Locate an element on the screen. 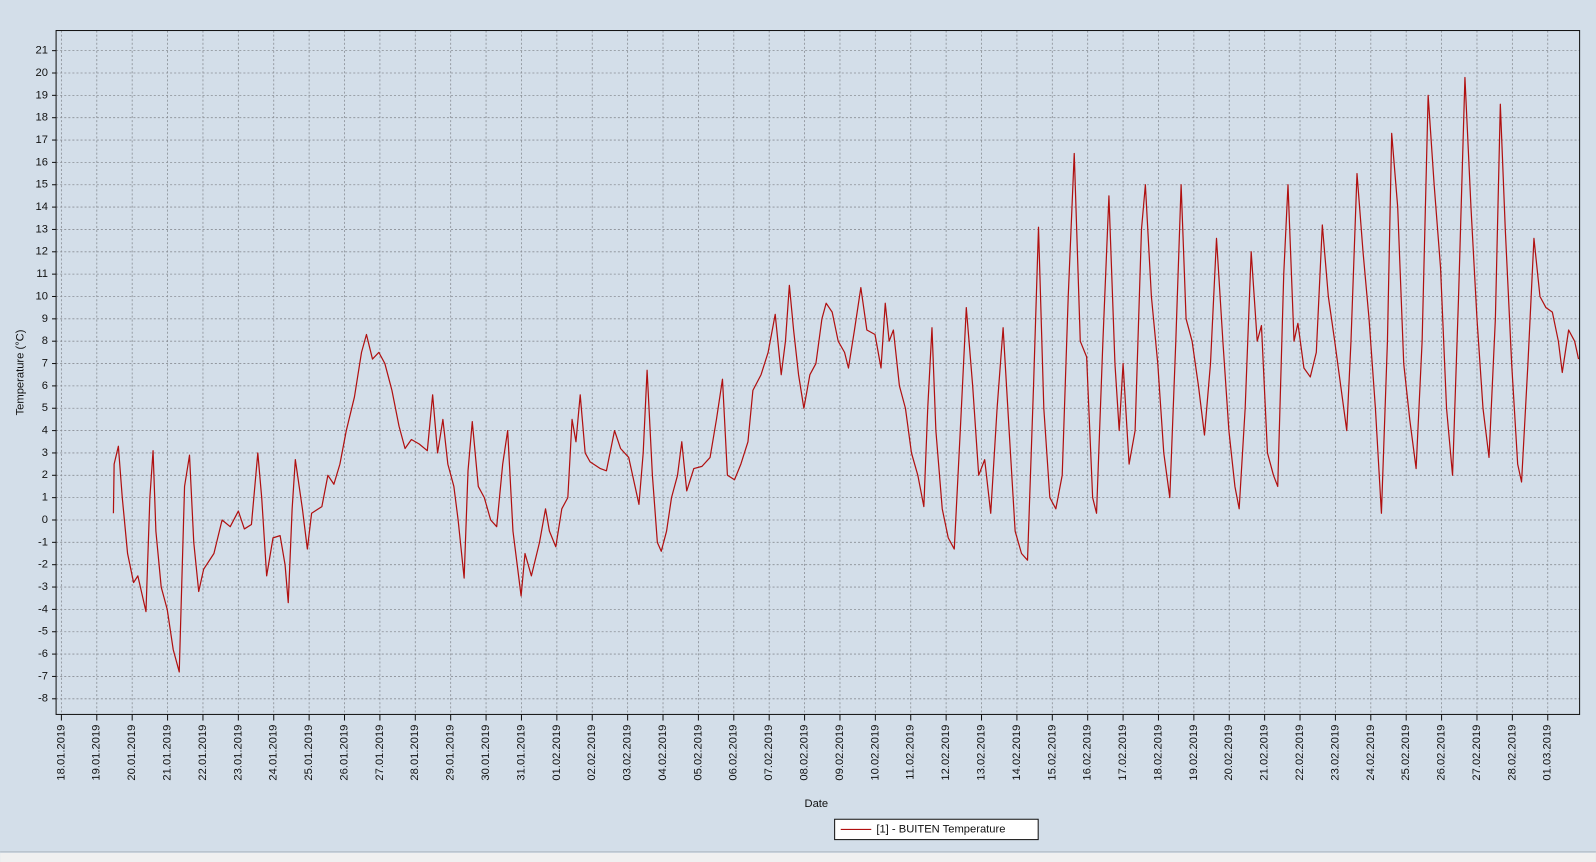 The image size is (1596, 862). x-tick-label: 24.02.2019 is located at coordinates (1371, 753).